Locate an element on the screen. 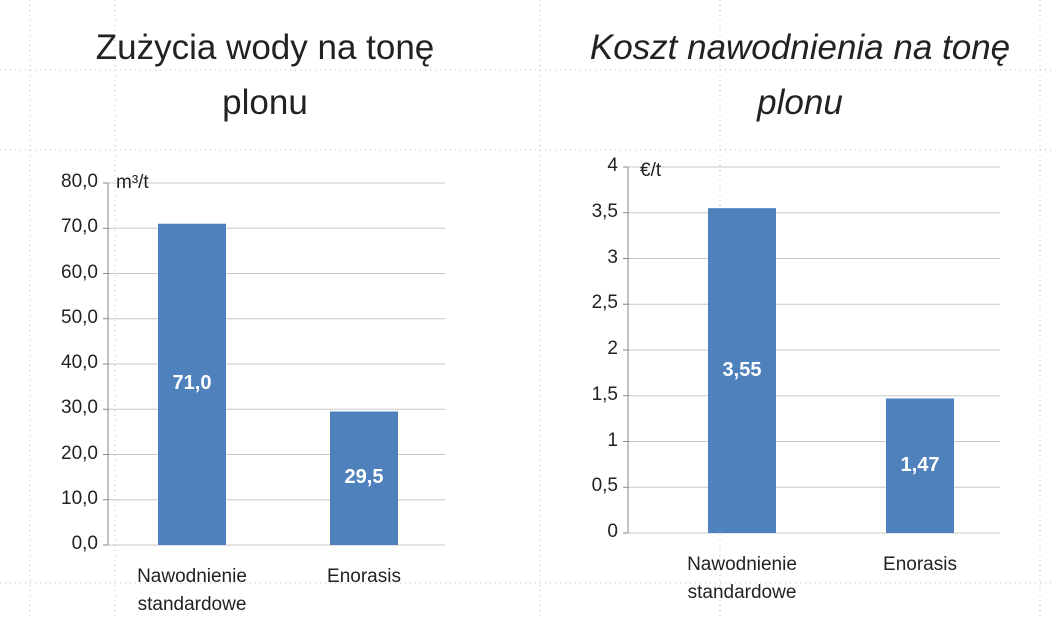  value-label: 1,47 is located at coordinates (920, 464).